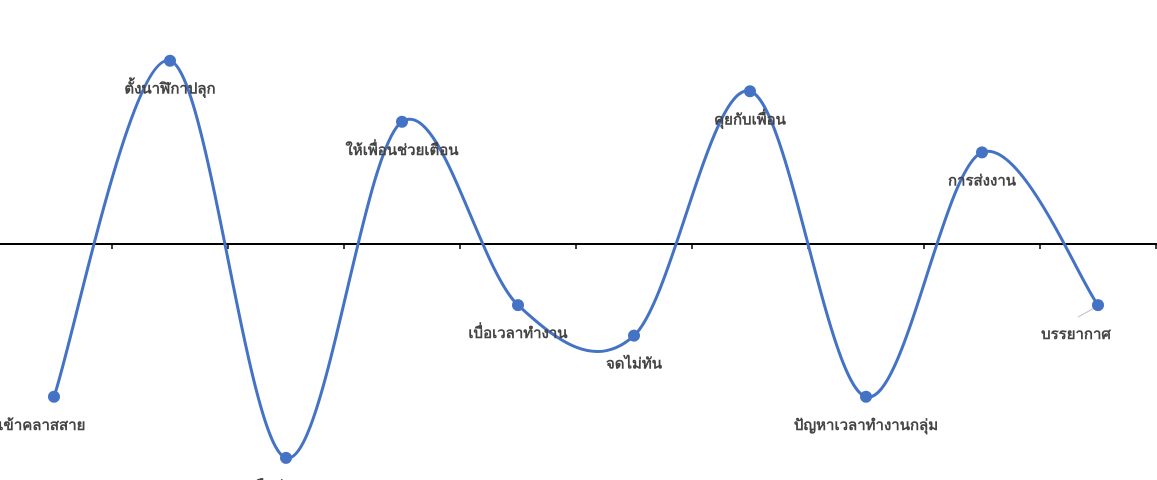 The height and width of the screenshot is (480, 1157). Describe the element at coordinates (866, 425) in the screenshot. I see `data-label: ปัญหาเวลาทำงานกลุ่ม` at that location.